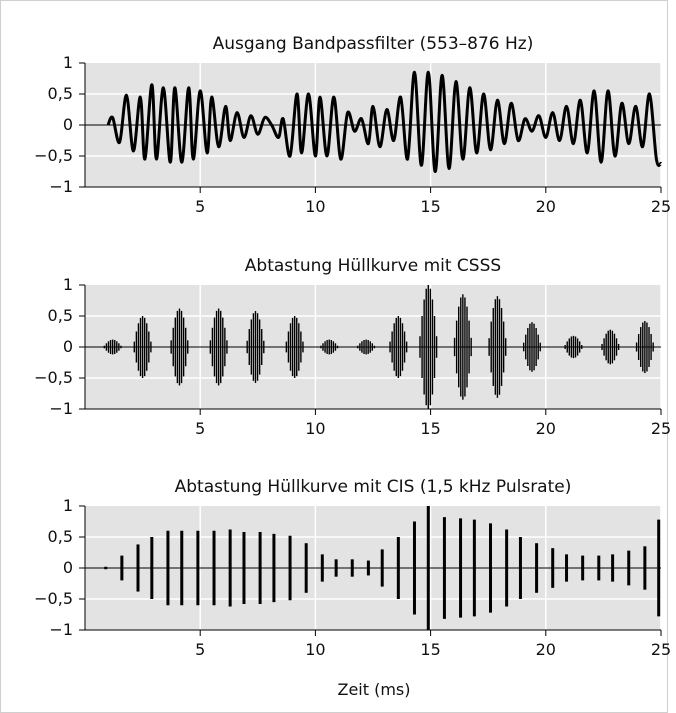 Image resolution: width=676 pixels, height=713 pixels. What do you see at coordinates (373, 266) in the screenshot?
I see `panel-title: Abtastung Hüllkurve mit CSSS` at bounding box center [373, 266].